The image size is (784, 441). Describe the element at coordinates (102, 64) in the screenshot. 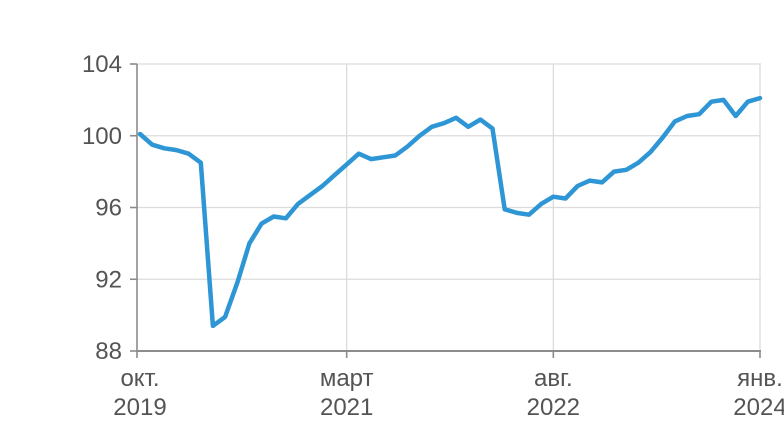

I see `y-axis-label-104: 104` at that location.